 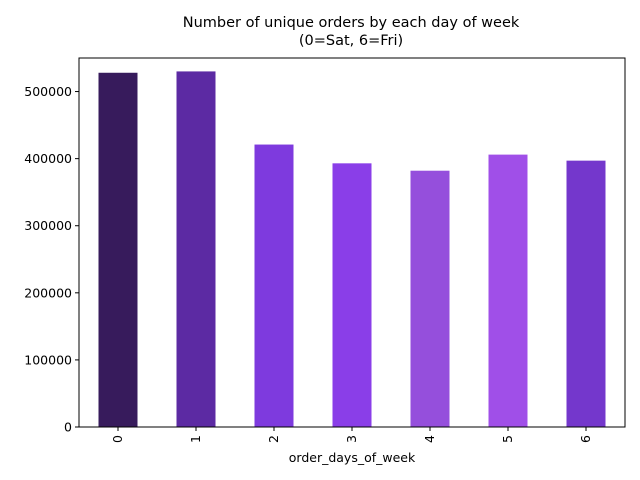 I want to click on y-tick-label: 0, so click(x=68, y=427).